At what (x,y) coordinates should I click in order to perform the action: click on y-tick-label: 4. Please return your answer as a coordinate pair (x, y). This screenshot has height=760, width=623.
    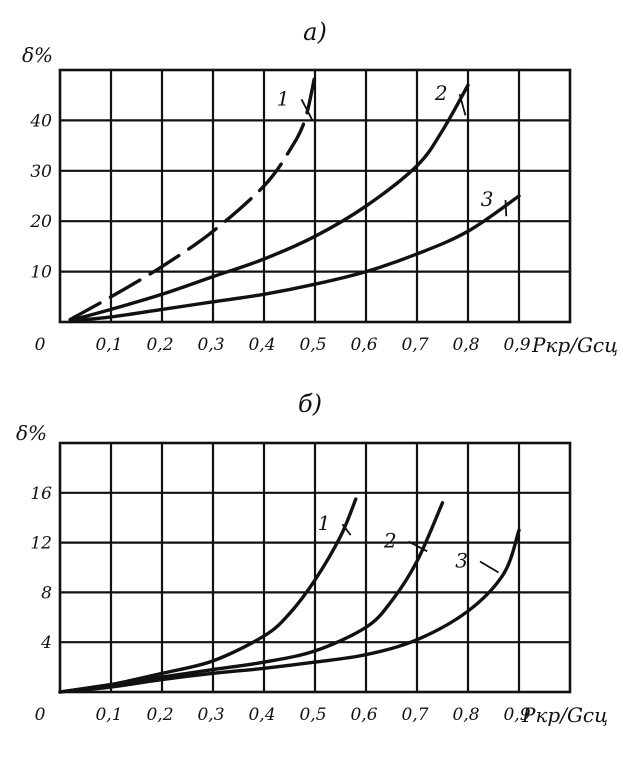
    Looking at the image, I should click on (46, 643).